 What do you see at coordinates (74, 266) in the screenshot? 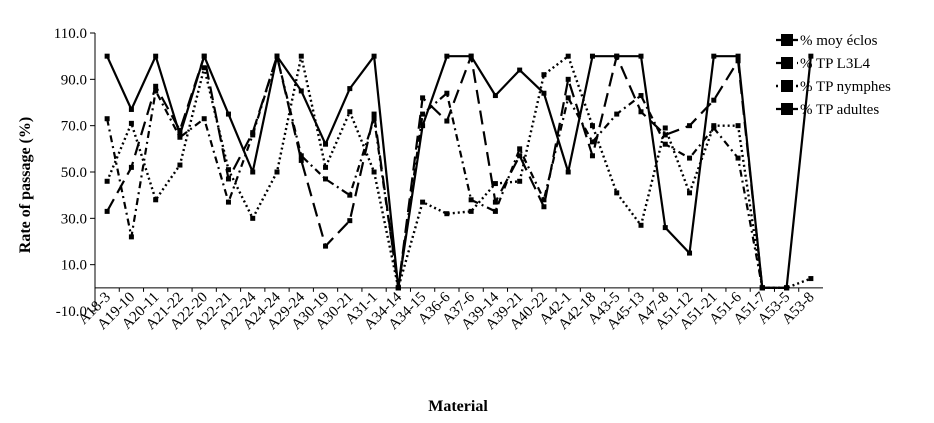
I see `y-tick-label: 10.0` at bounding box center [74, 266].